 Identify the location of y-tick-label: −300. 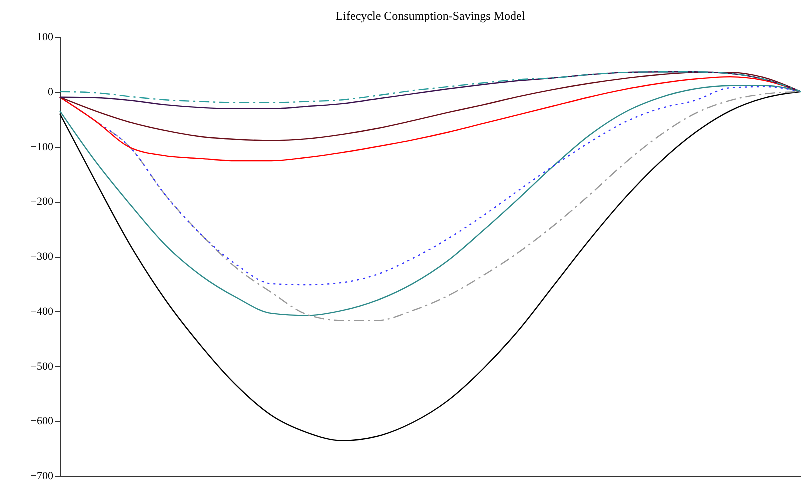
(42, 257).